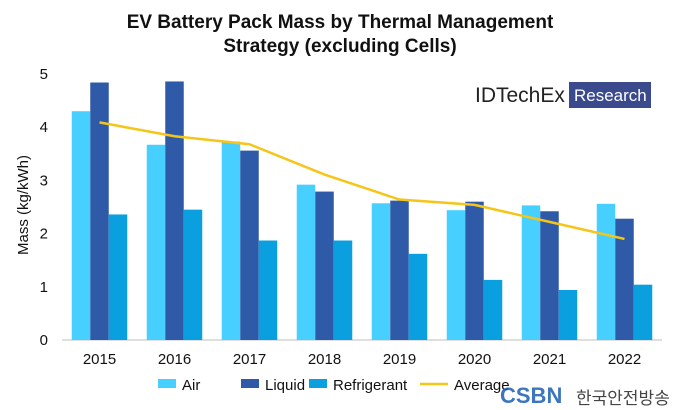 The width and height of the screenshot is (680, 410). What do you see at coordinates (643, 312) in the screenshot?
I see `bar-refrigerant-2022` at bounding box center [643, 312].